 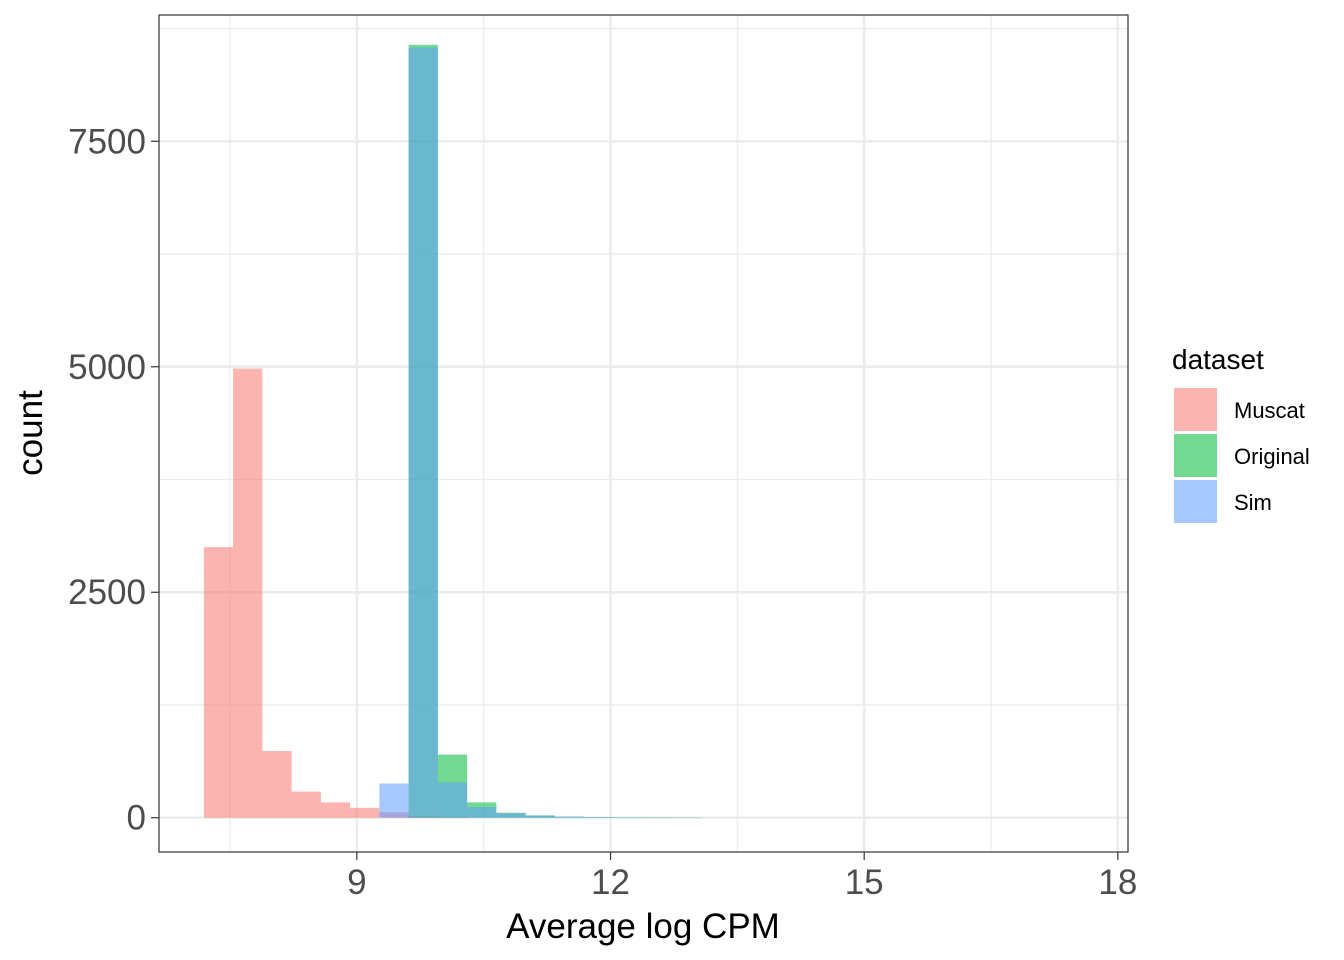 I want to click on y-tick-label: 2500, so click(x=107, y=592).